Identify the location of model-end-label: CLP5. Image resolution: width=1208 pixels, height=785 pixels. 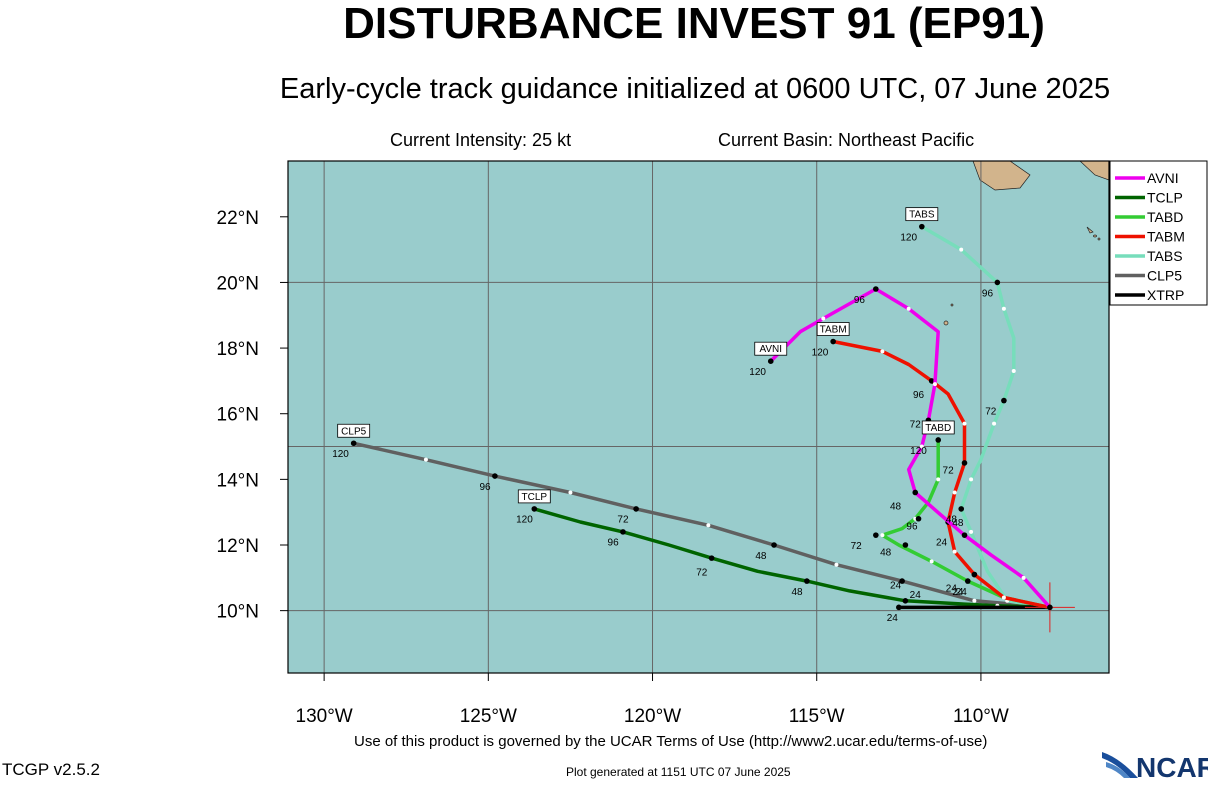
(353, 431).